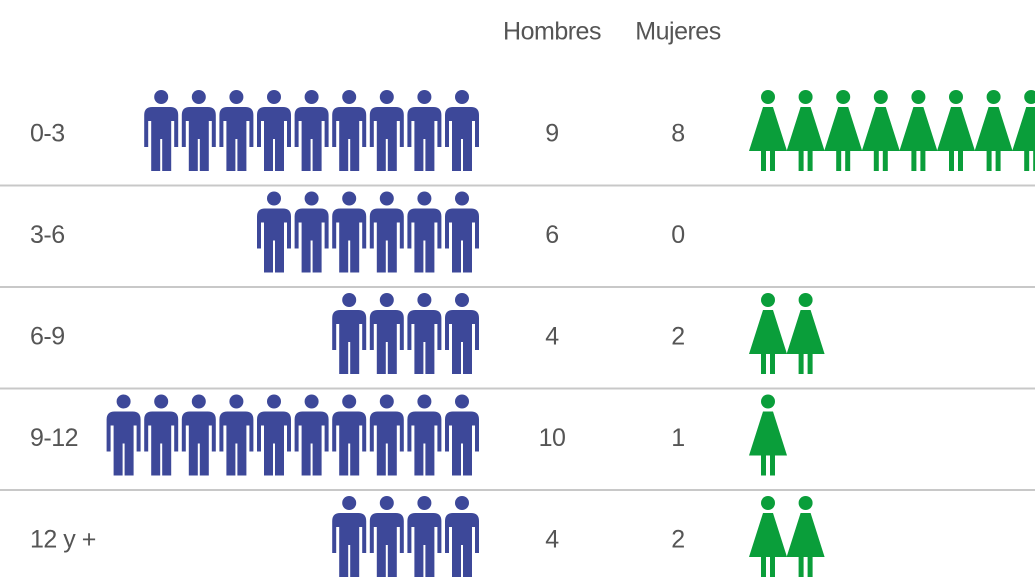 This screenshot has width=1035, height=583. I want to click on value-label: 2, so click(677, 540).